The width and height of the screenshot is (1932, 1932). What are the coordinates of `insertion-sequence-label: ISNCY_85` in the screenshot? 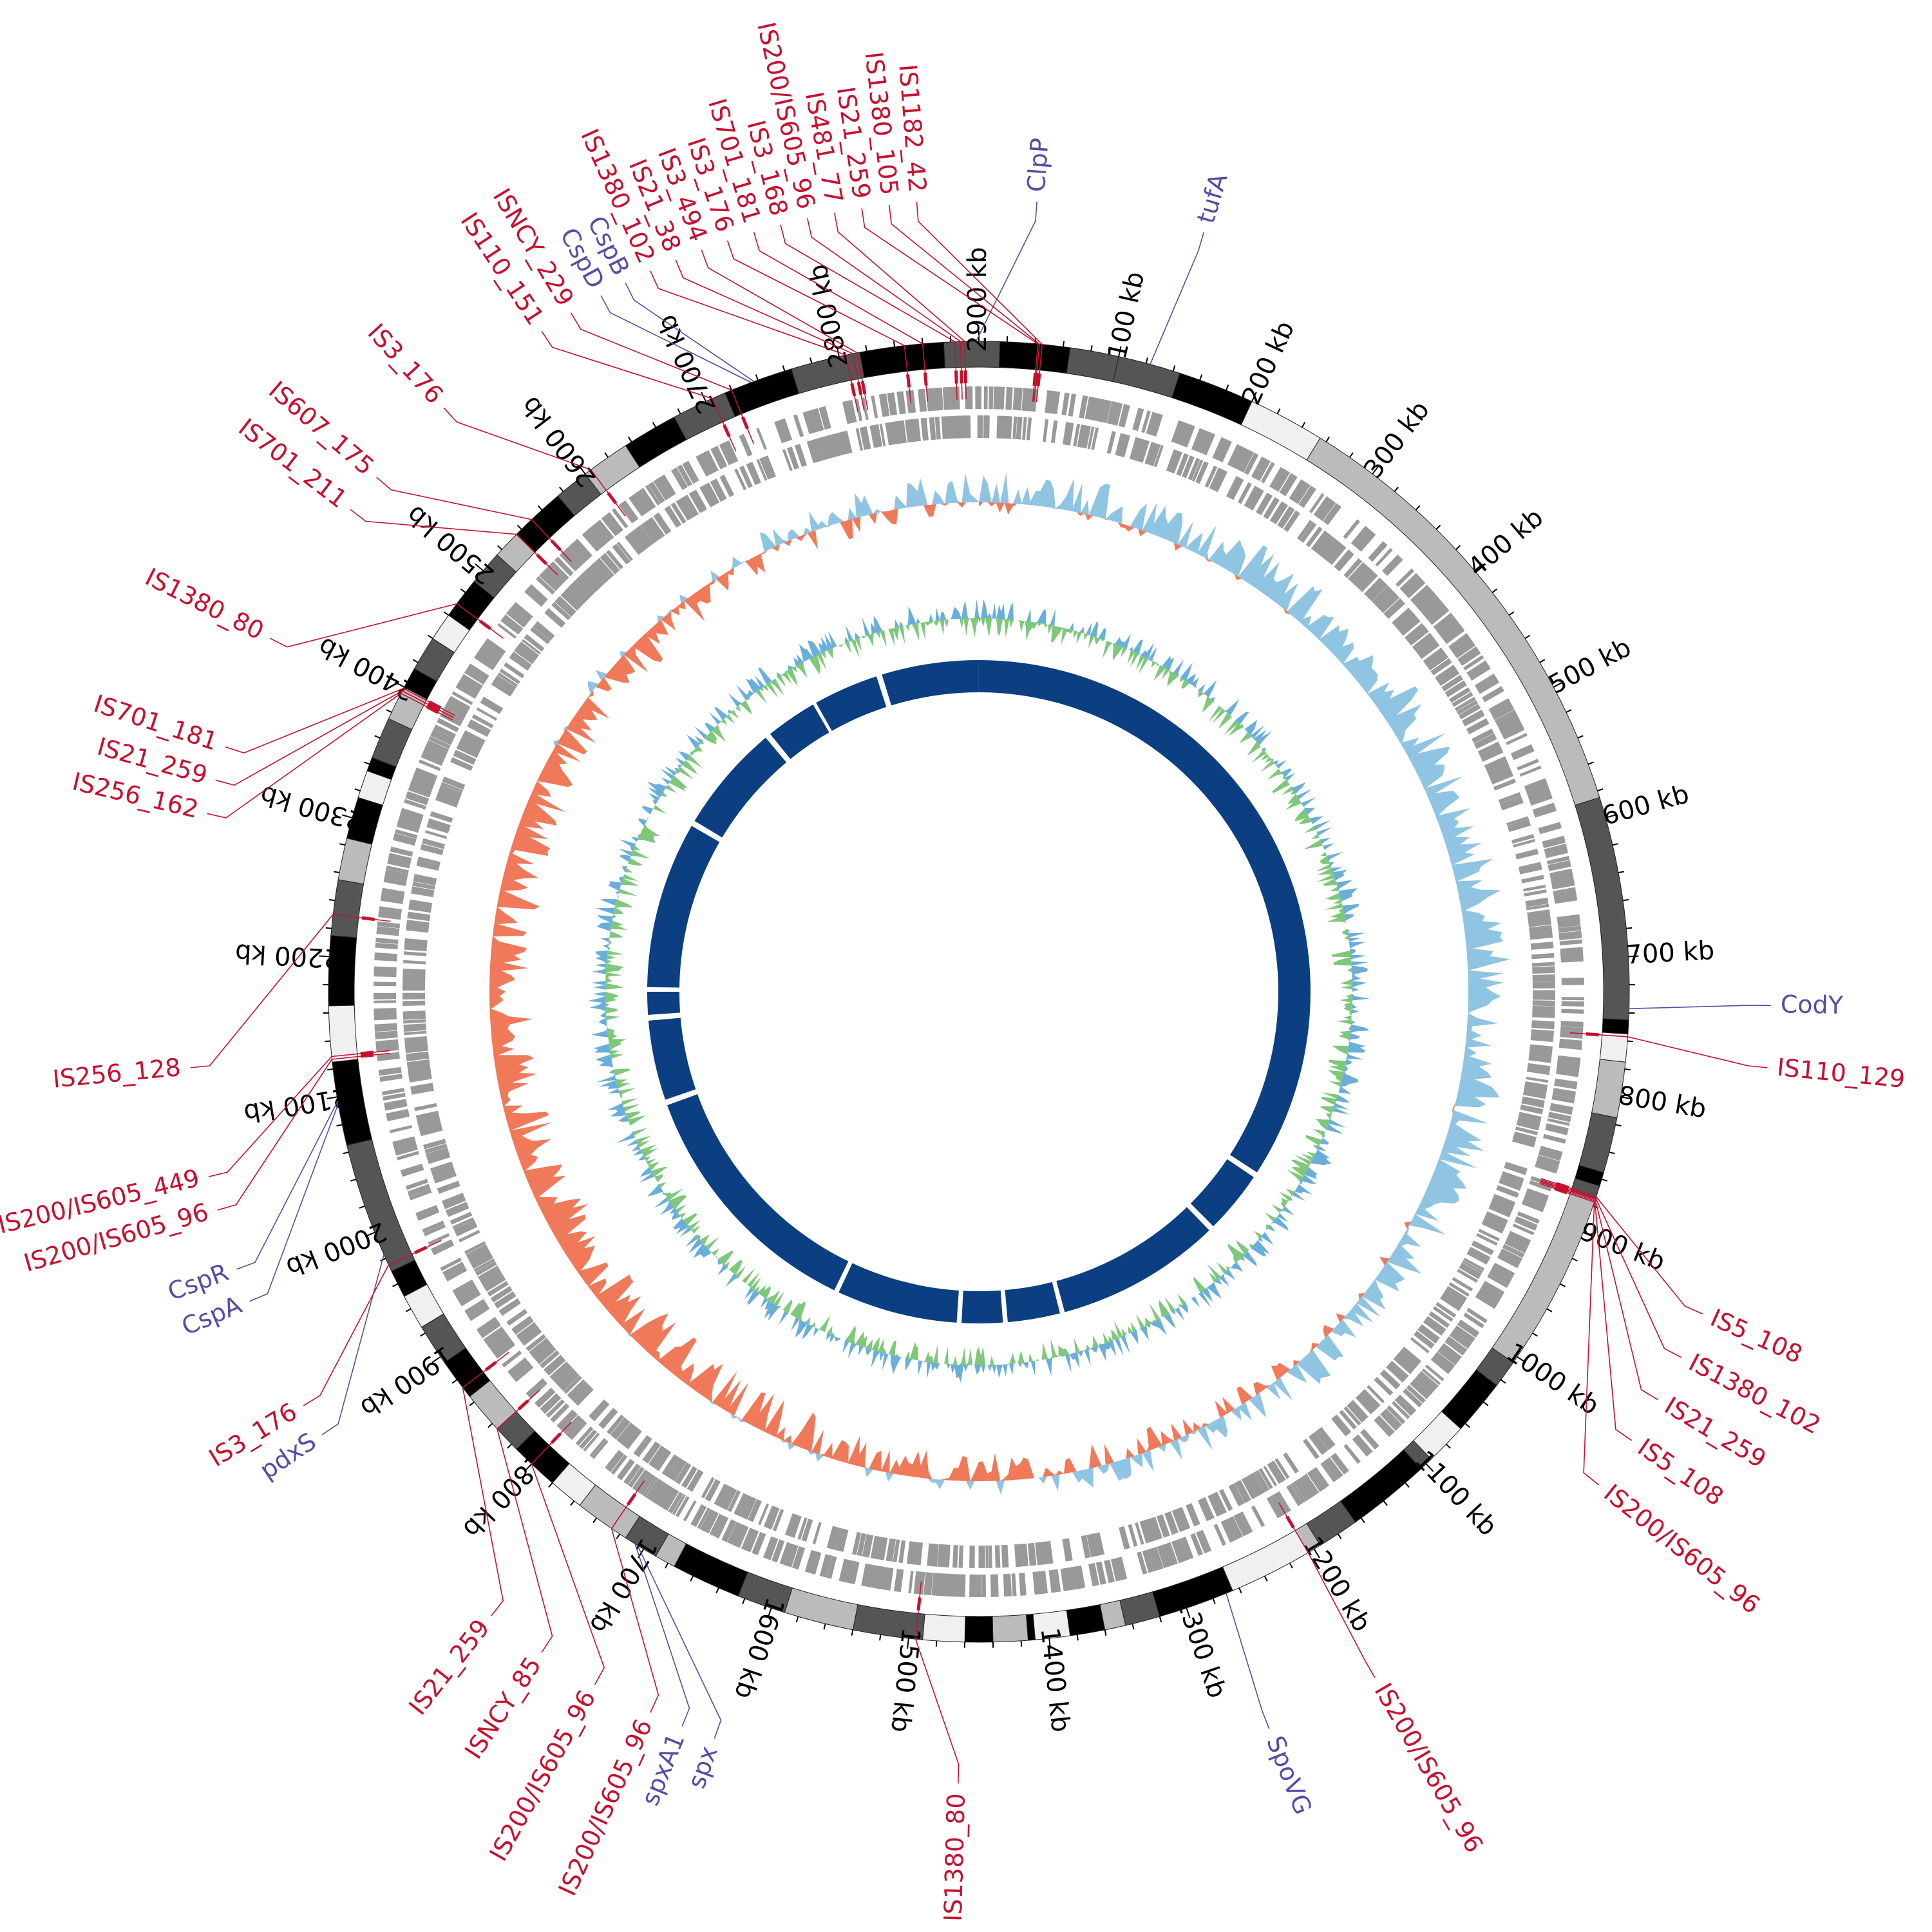 It's located at (503, 1708).